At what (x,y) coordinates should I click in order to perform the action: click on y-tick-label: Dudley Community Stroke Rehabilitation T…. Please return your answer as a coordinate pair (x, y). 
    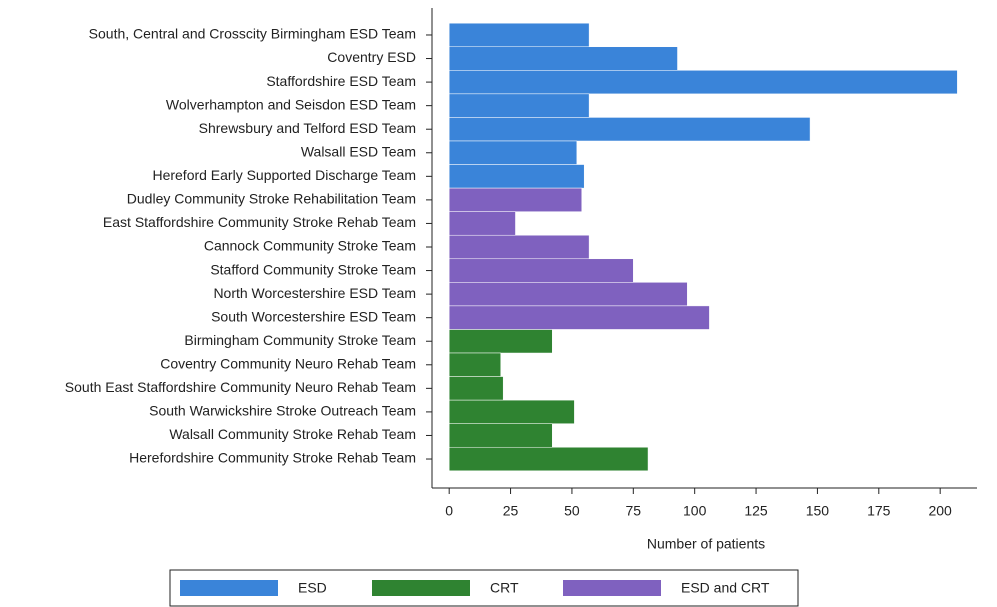
    Looking at the image, I should click on (271, 199).